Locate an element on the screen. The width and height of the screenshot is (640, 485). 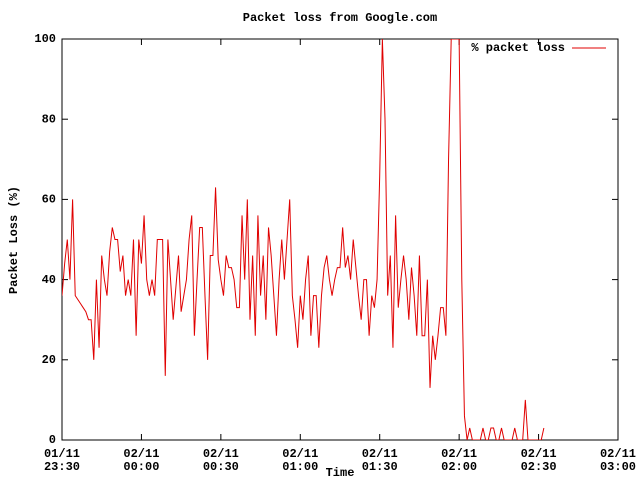
y-tick-label: 40 is located at coordinates (49, 280).